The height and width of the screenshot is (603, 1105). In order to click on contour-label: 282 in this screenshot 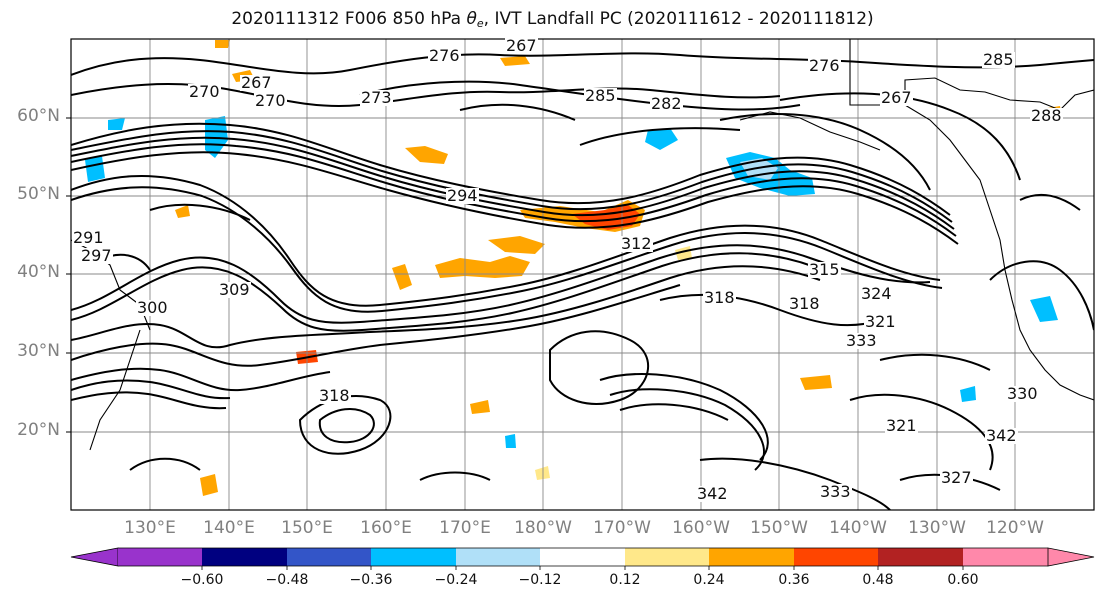, I will do `click(666, 103)`.